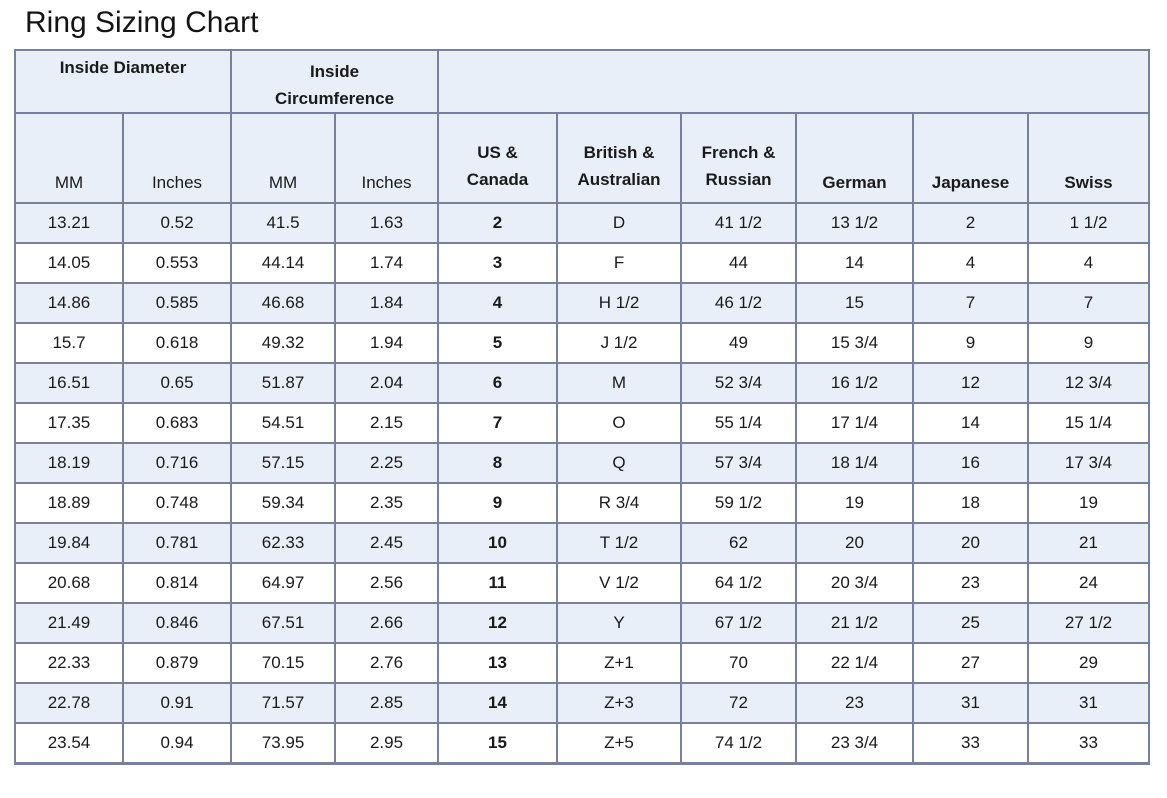 The height and width of the screenshot is (798, 1167). Describe the element at coordinates (387, 583) in the screenshot. I see `table-cell: 2.56` at that location.